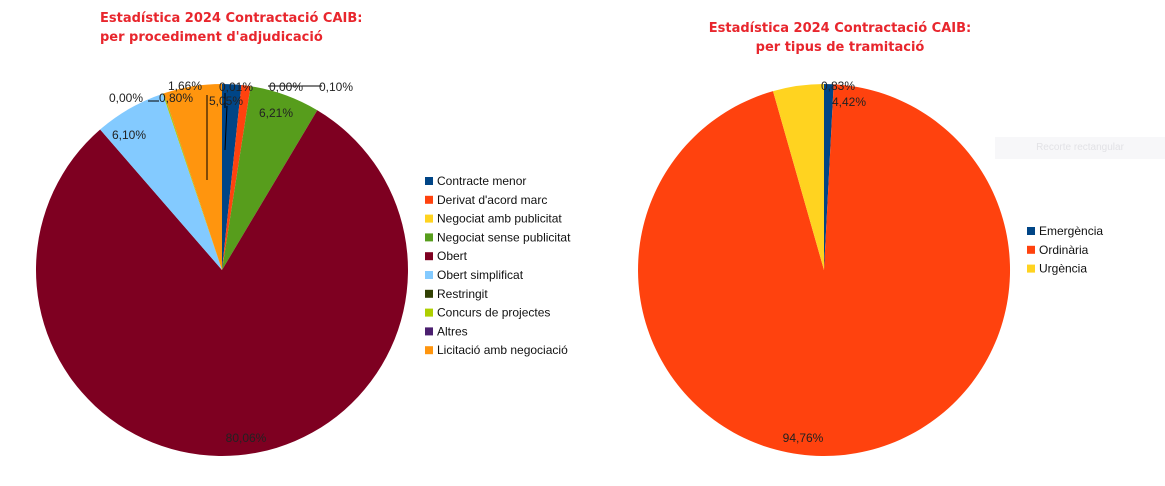  What do you see at coordinates (504, 237) in the screenshot?
I see `pie-1-legend-label-3: Negociat sense publicitat` at bounding box center [504, 237].